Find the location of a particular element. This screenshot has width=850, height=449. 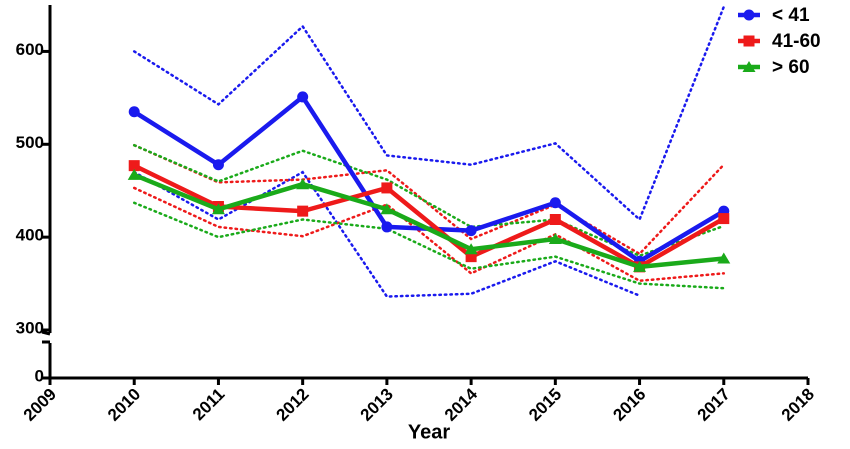

confidence-band-line is located at coordinates (429, 245).